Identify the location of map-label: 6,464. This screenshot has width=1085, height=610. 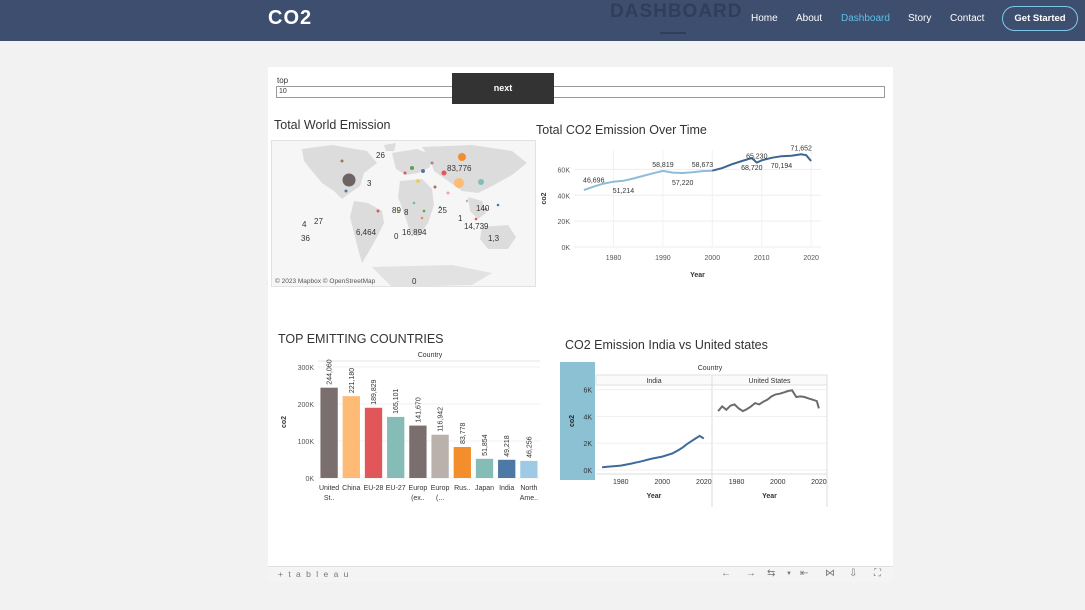
(366, 232).